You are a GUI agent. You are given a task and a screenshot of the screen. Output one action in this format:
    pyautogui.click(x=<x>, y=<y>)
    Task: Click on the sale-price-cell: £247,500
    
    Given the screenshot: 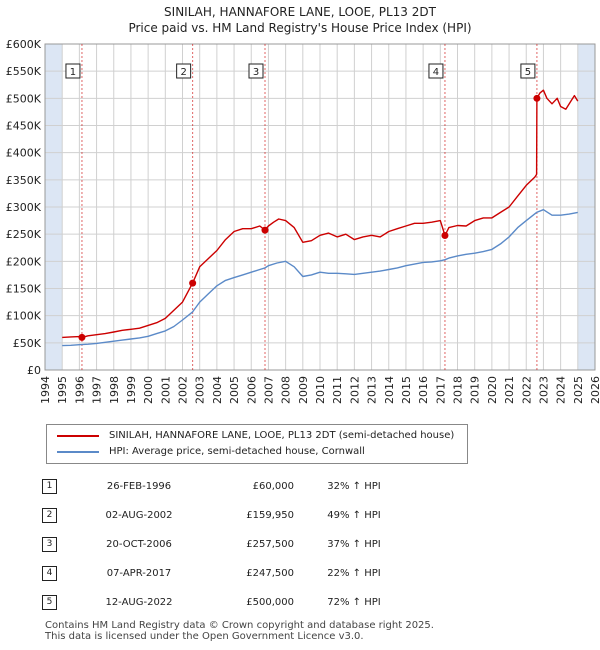 What is the action you would take?
    pyautogui.click(x=244, y=573)
    